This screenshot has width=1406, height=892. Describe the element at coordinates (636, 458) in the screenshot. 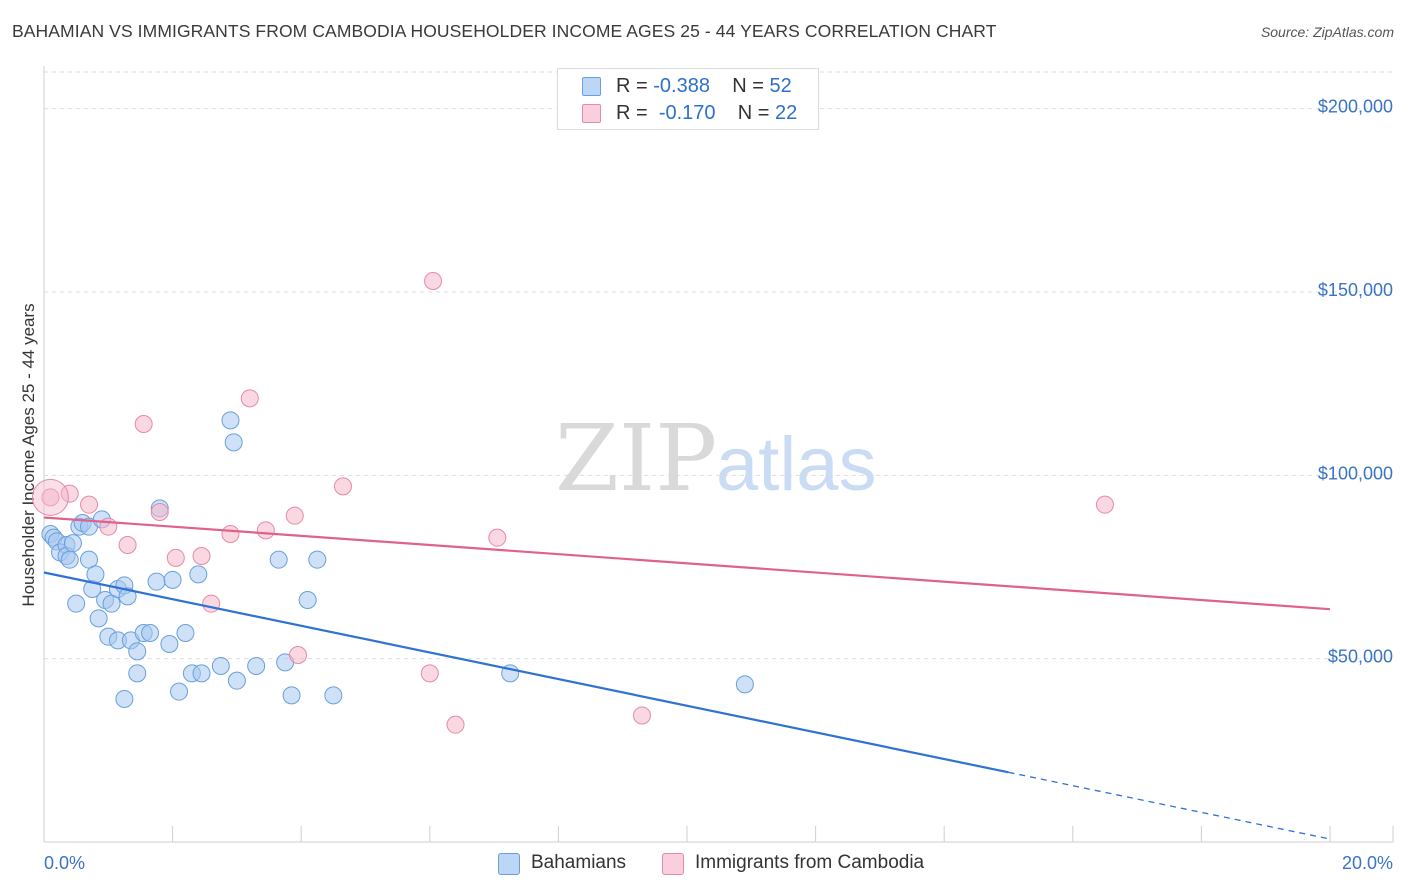

I see `watermark-zip: ZIP` at that location.